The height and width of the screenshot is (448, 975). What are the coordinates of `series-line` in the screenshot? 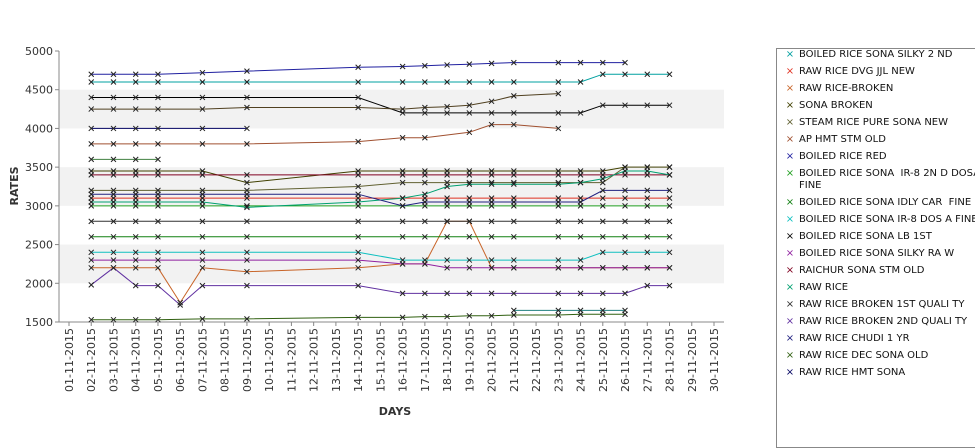 It's located at (380, 78).